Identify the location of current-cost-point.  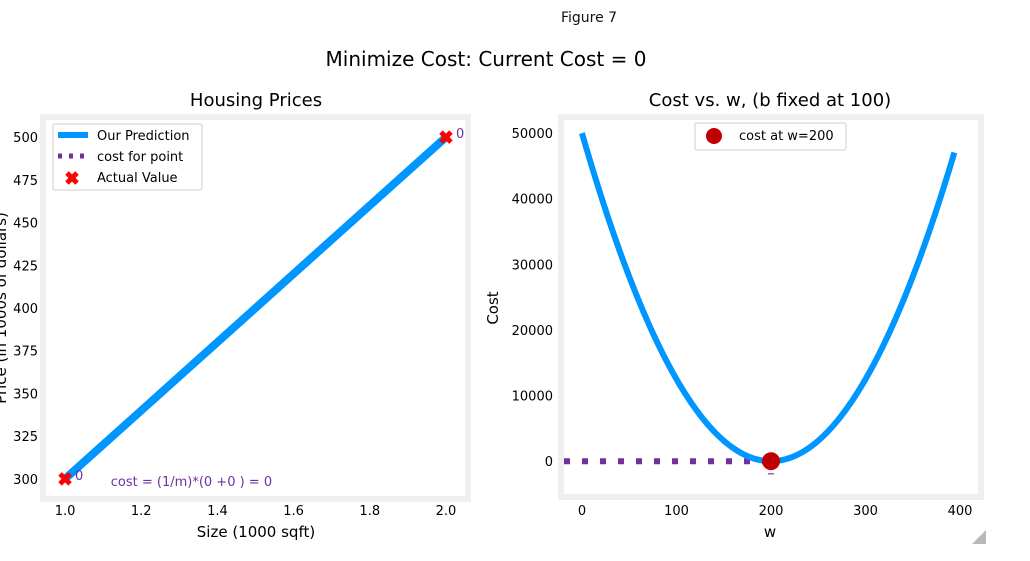
(771, 461).